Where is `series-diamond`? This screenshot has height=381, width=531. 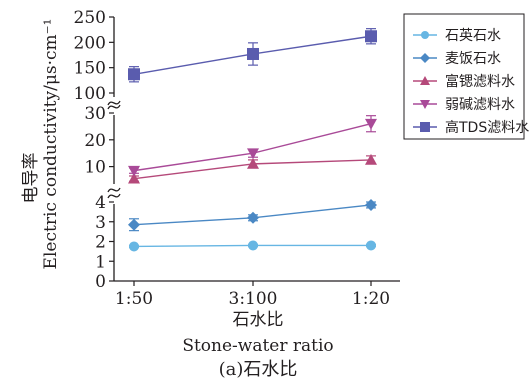
series-diamond is located at coordinates (252, 215).